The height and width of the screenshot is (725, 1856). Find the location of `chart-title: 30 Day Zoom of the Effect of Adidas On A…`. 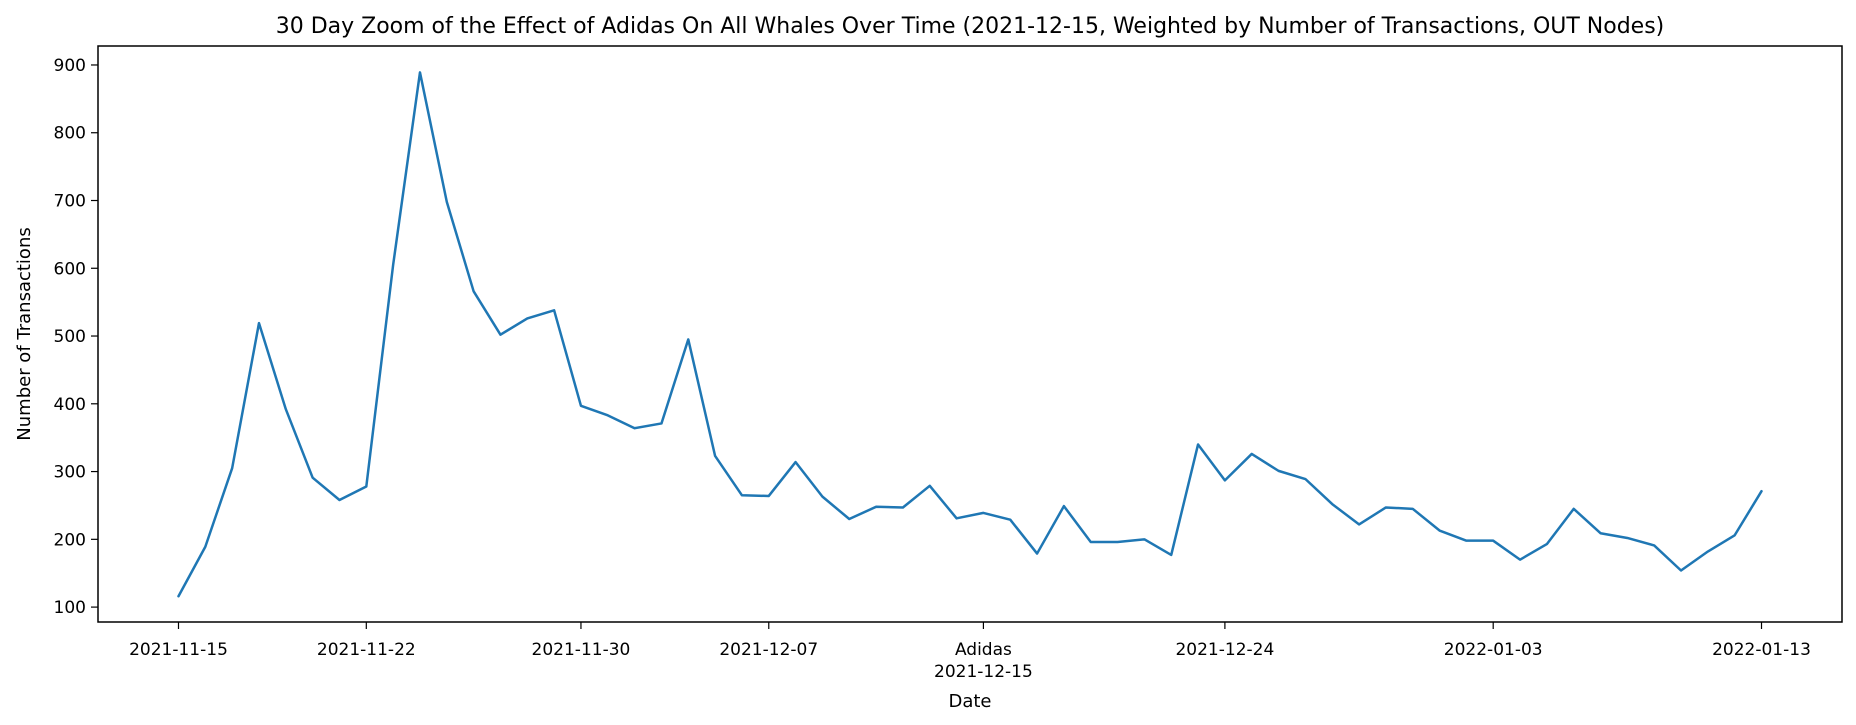

chart-title: 30 Day Zoom of the Effect of Adidas On A… is located at coordinates (970, 26).